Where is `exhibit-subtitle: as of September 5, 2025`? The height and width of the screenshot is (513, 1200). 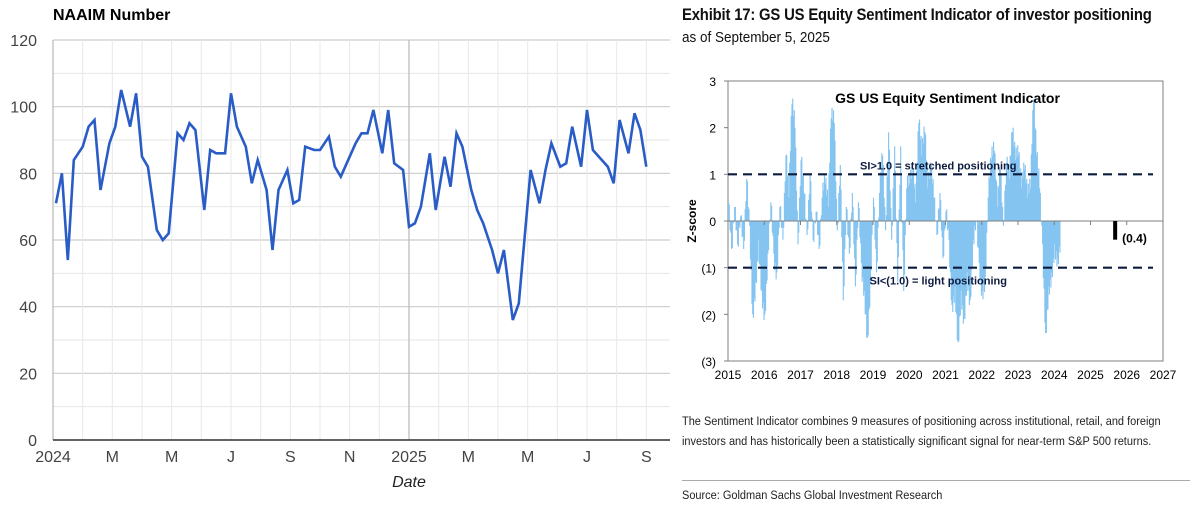
exhibit-subtitle: as of September 5, 2025 is located at coordinates (756, 37).